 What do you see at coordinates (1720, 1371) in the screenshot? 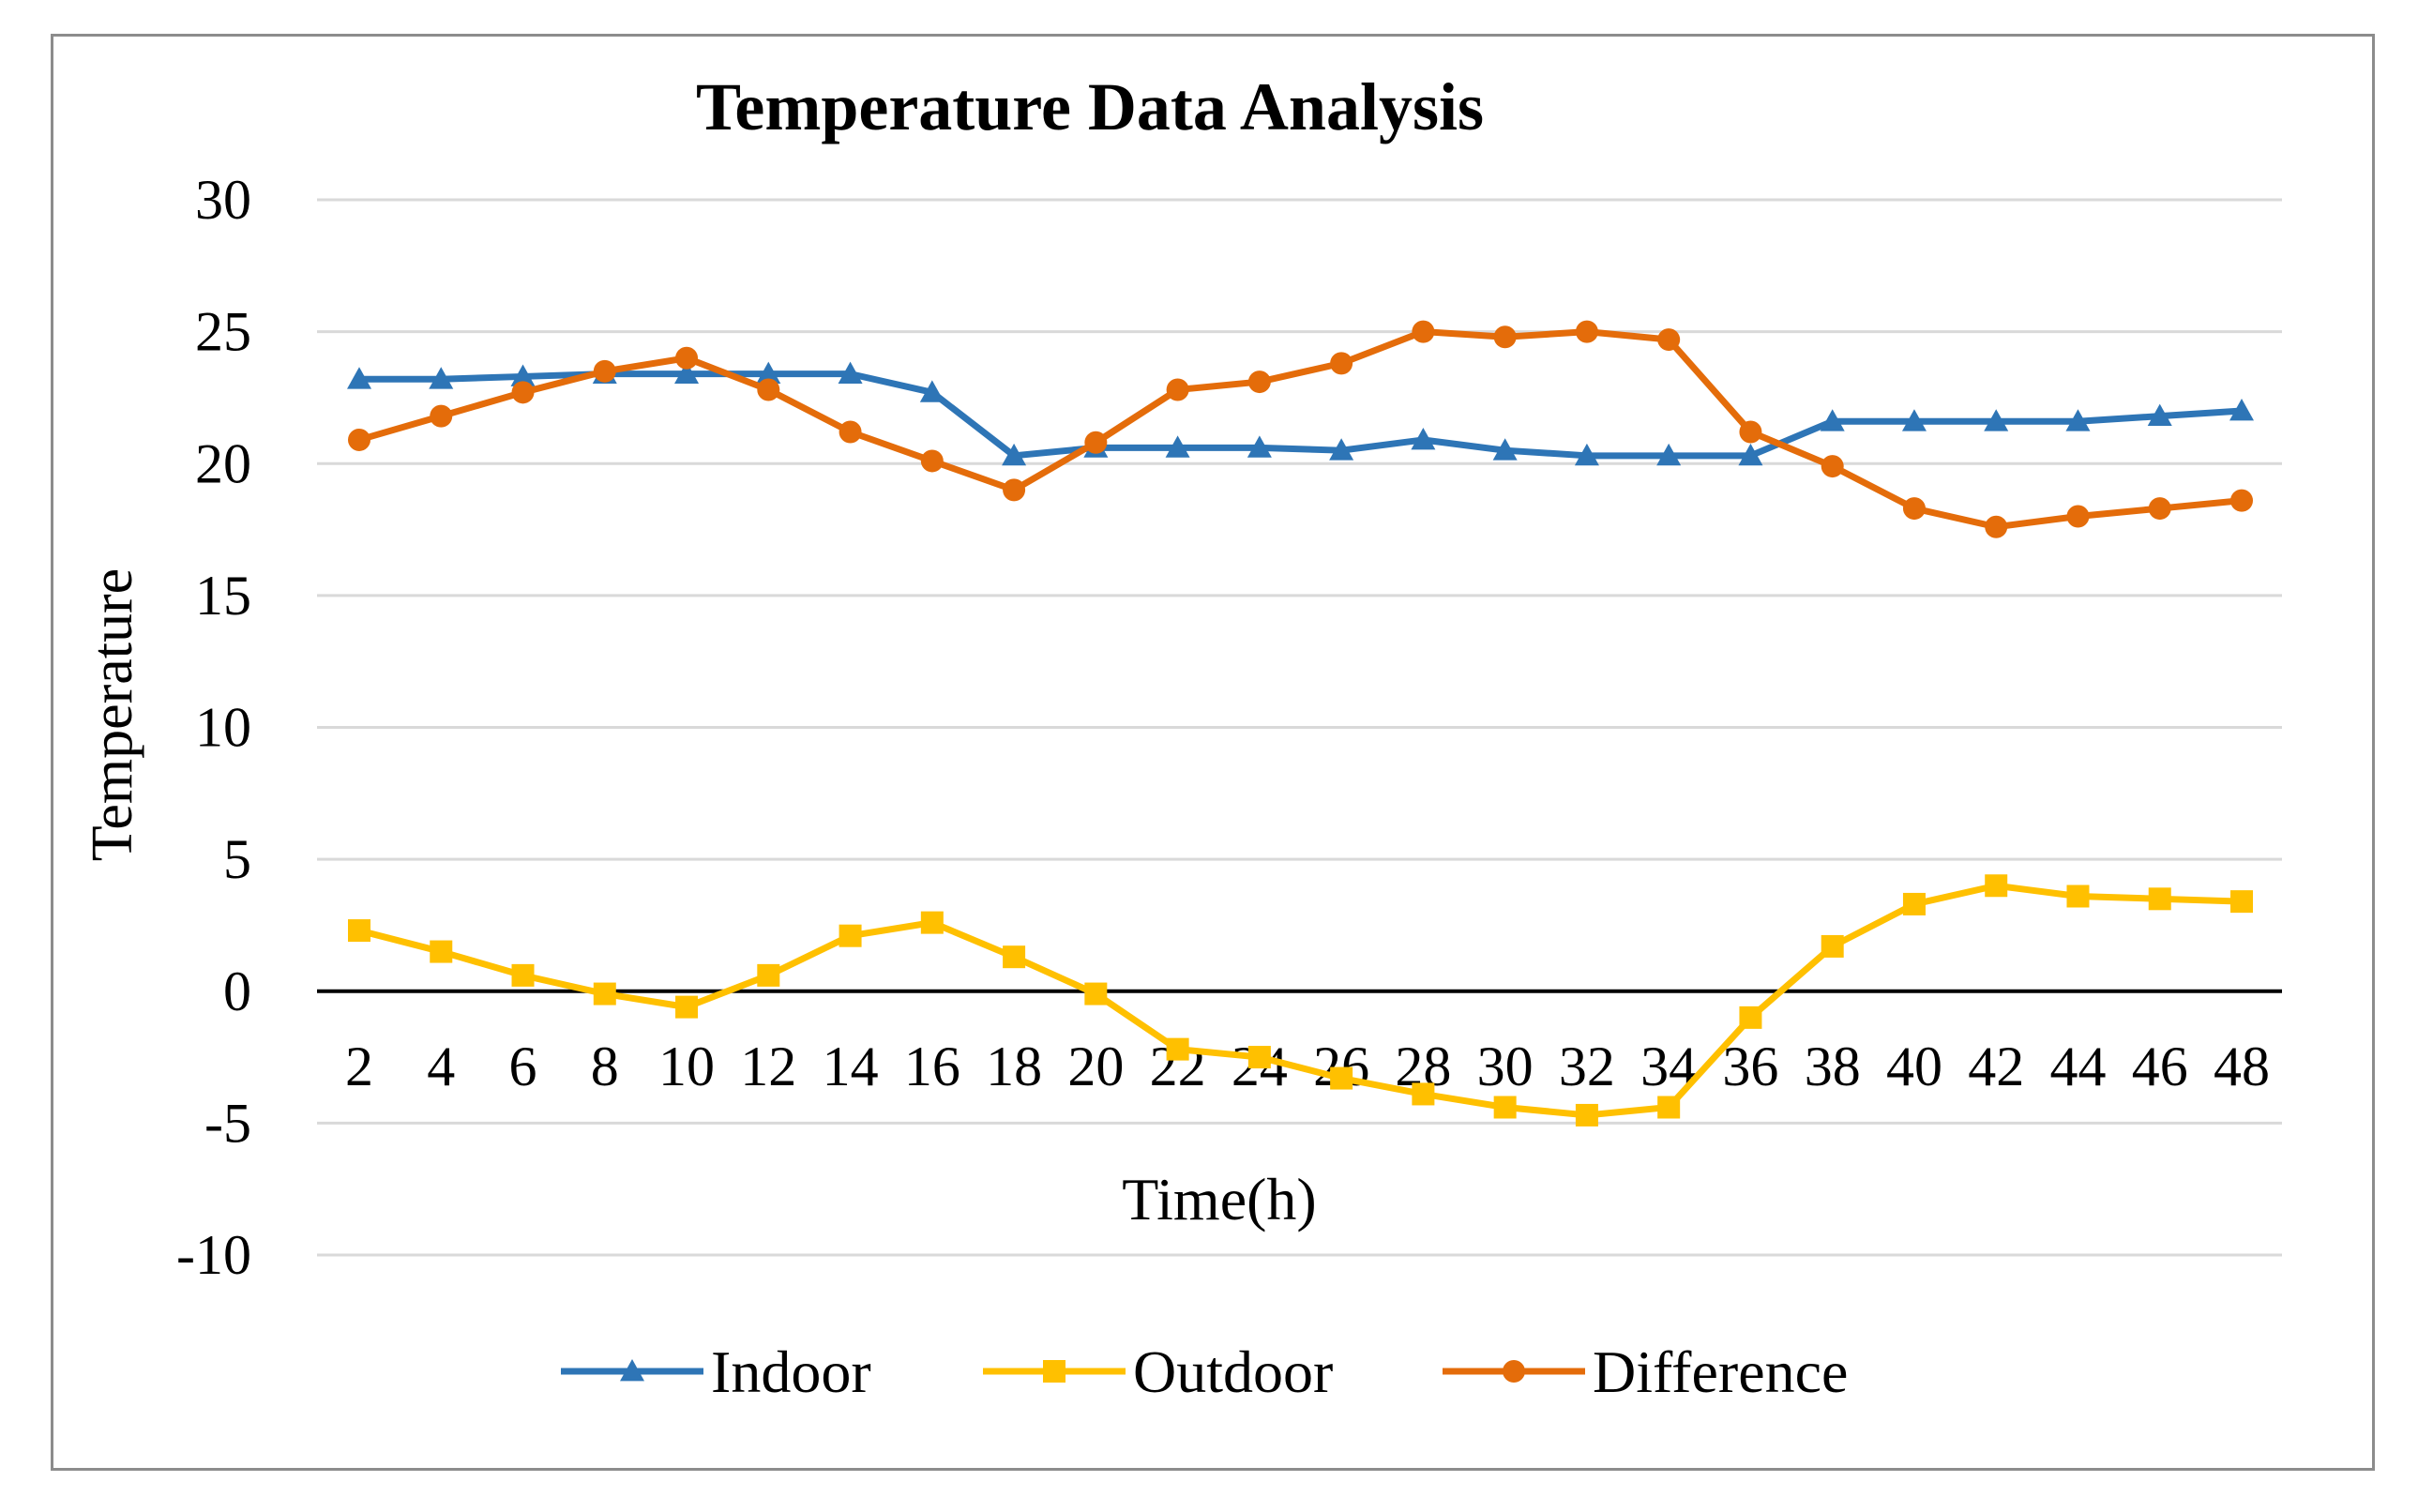
I see `difference-legend-label: Difference` at bounding box center [1720, 1371].